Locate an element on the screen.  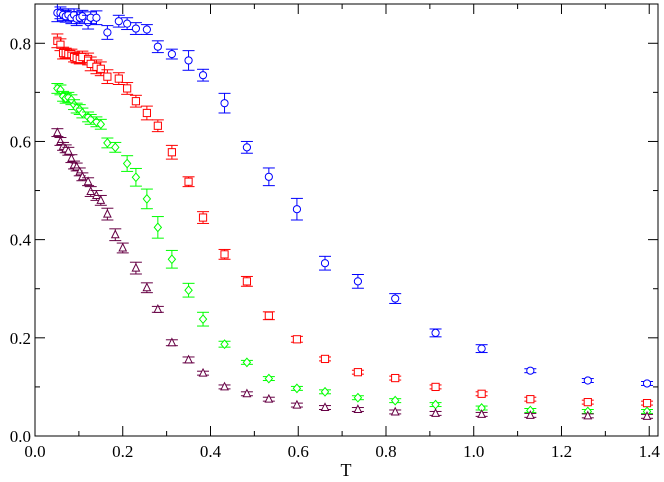
x-tick-label: 1.2 is located at coordinates (561, 451).